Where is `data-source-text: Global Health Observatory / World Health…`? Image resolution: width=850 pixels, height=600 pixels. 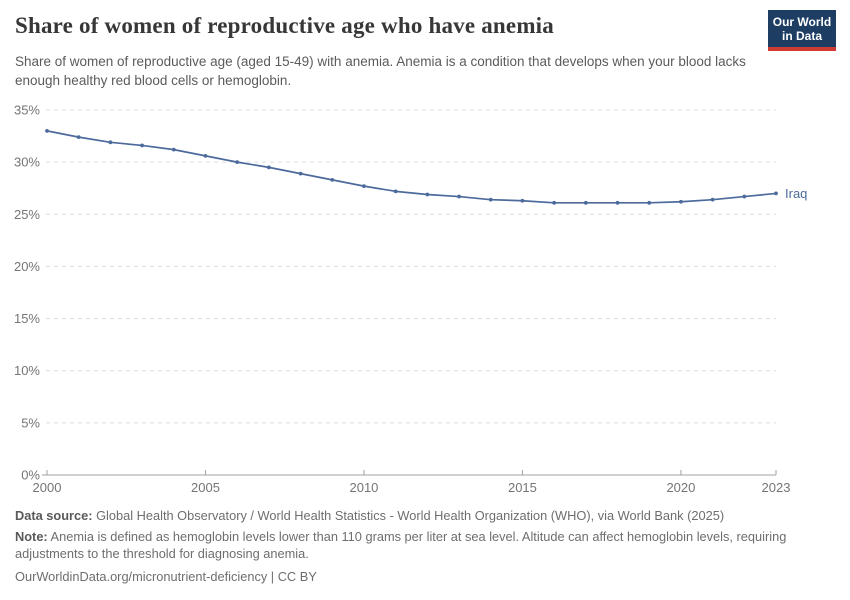
data-source-text: Global Health Observatory / World Health… is located at coordinates (408, 515).